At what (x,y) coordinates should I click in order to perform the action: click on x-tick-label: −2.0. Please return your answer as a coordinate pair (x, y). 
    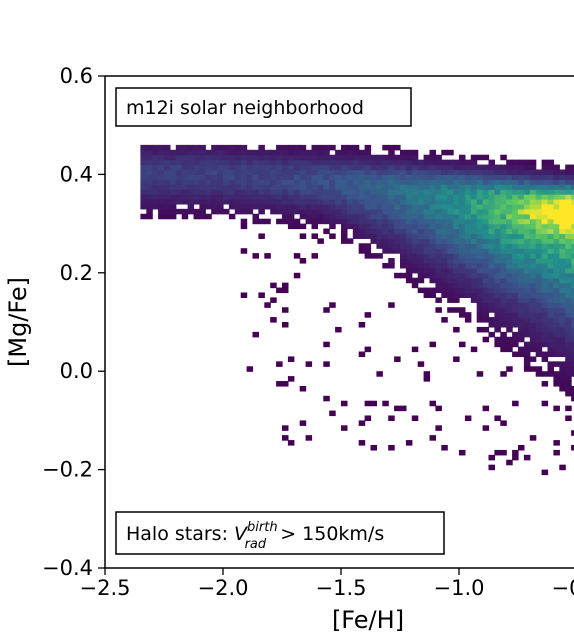
    Looking at the image, I should click on (223, 588).